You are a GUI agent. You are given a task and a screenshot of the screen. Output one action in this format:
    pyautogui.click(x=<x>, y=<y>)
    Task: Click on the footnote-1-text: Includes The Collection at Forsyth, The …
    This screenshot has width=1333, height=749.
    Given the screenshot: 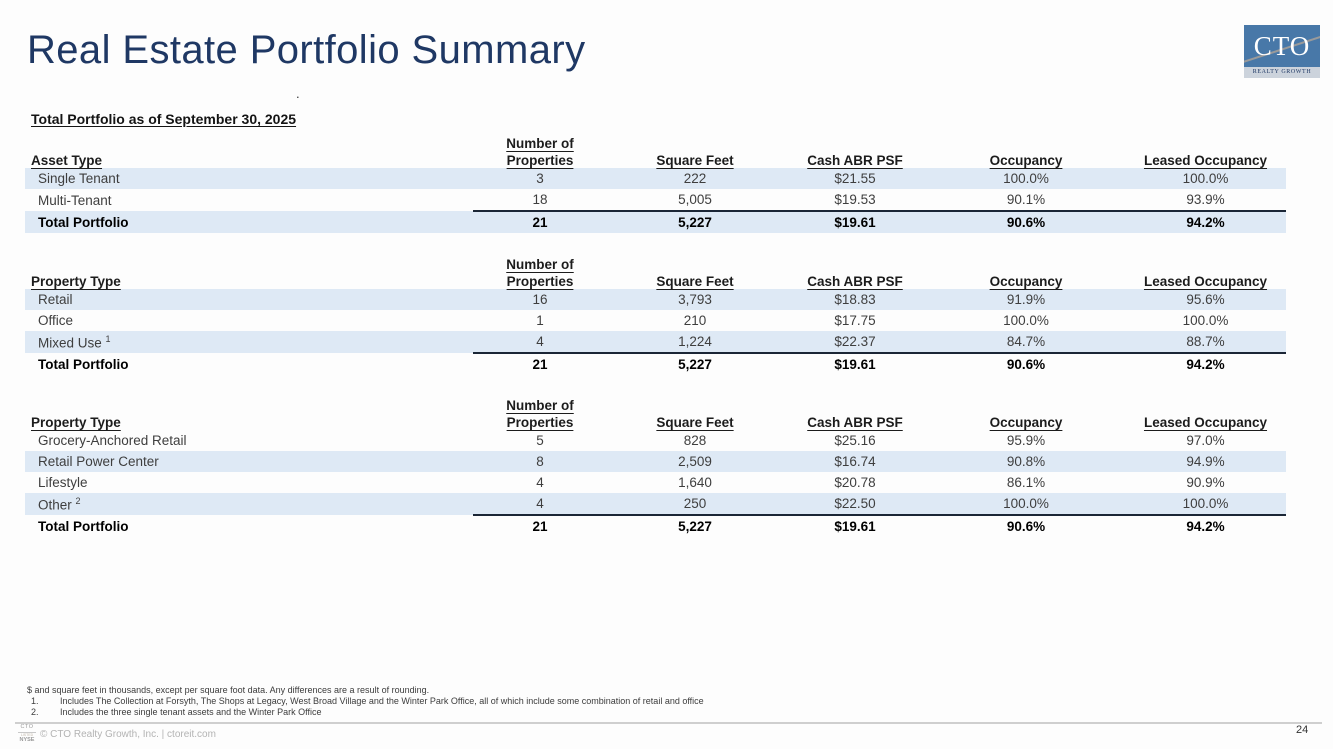 What is the action you would take?
    pyautogui.click(x=382, y=700)
    